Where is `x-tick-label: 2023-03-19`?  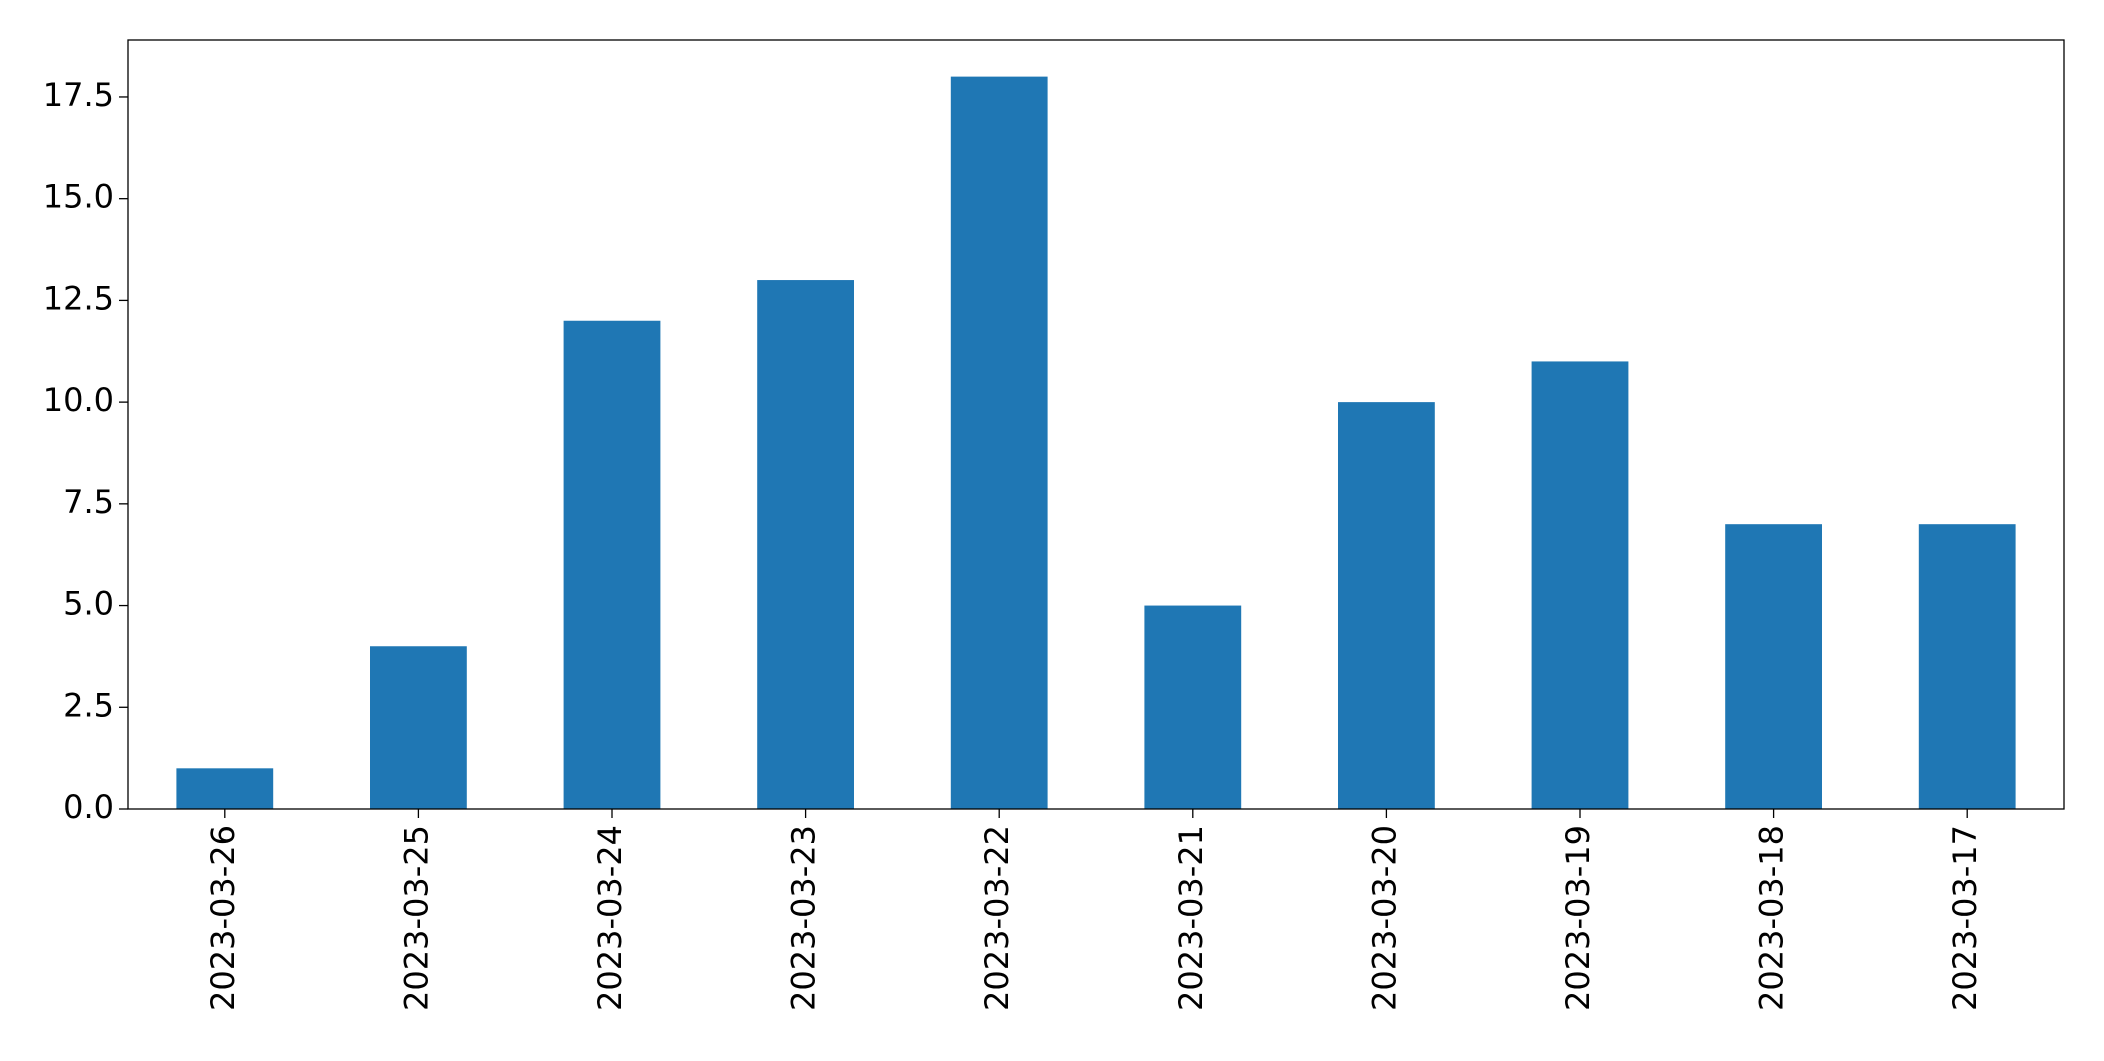
x-tick-label: 2023-03-19 is located at coordinates (1578, 918).